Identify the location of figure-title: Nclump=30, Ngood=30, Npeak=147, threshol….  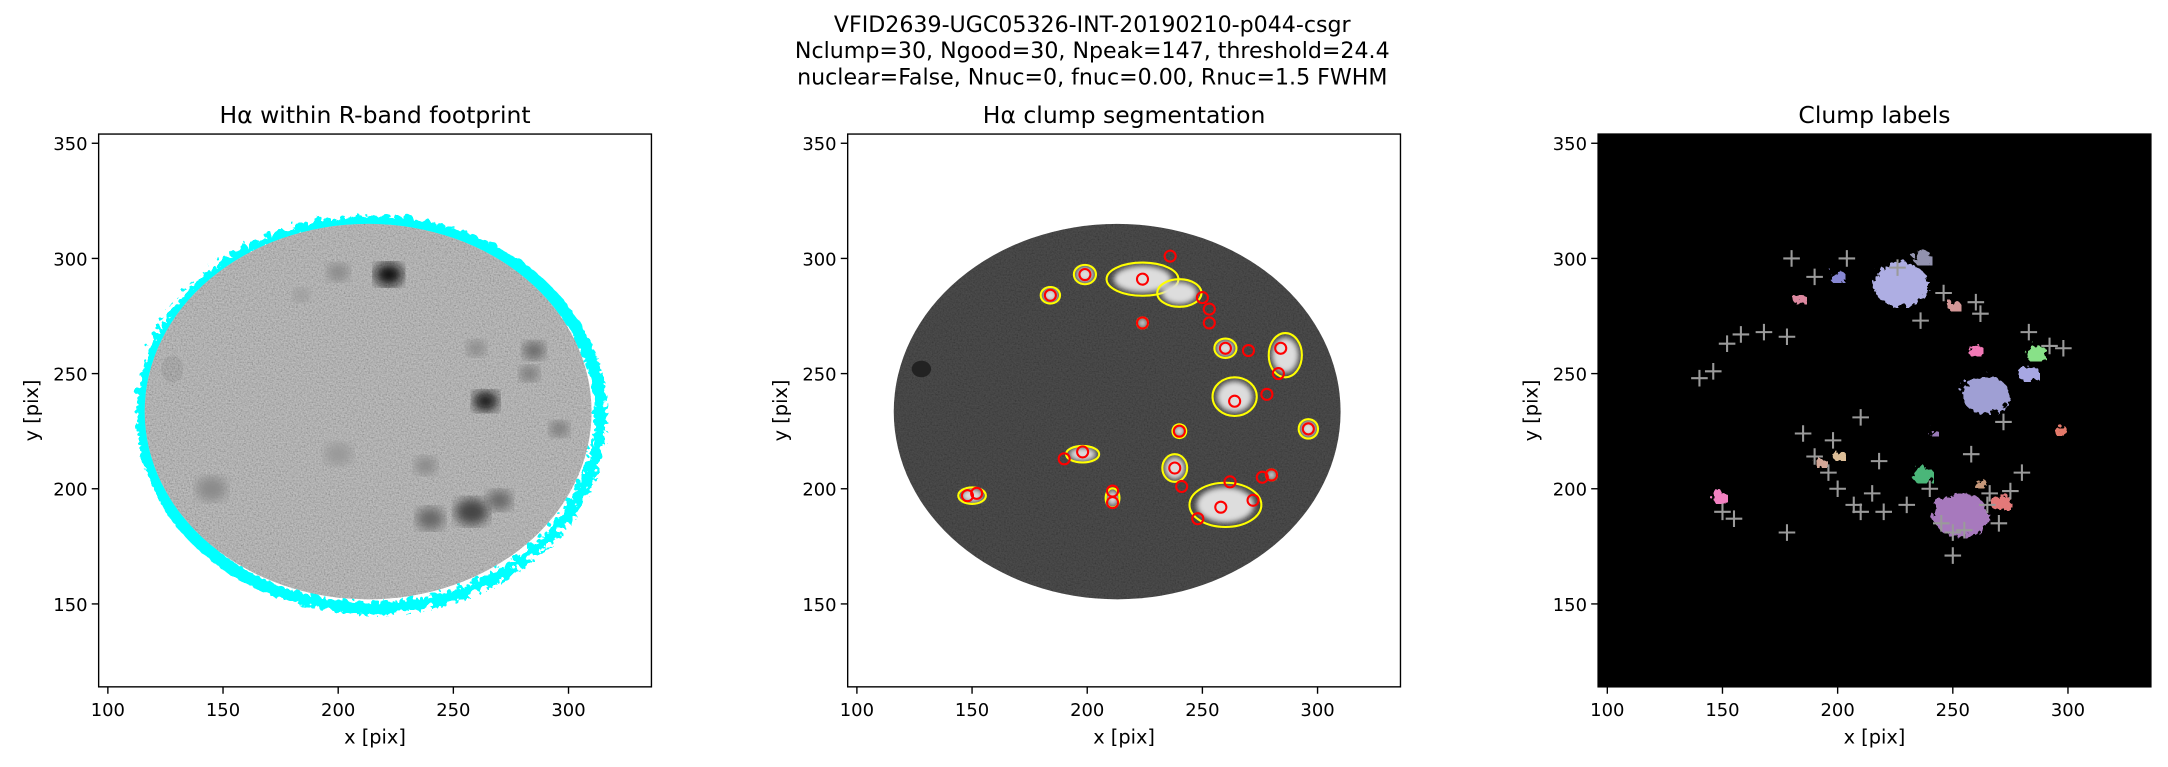
(1092, 51).